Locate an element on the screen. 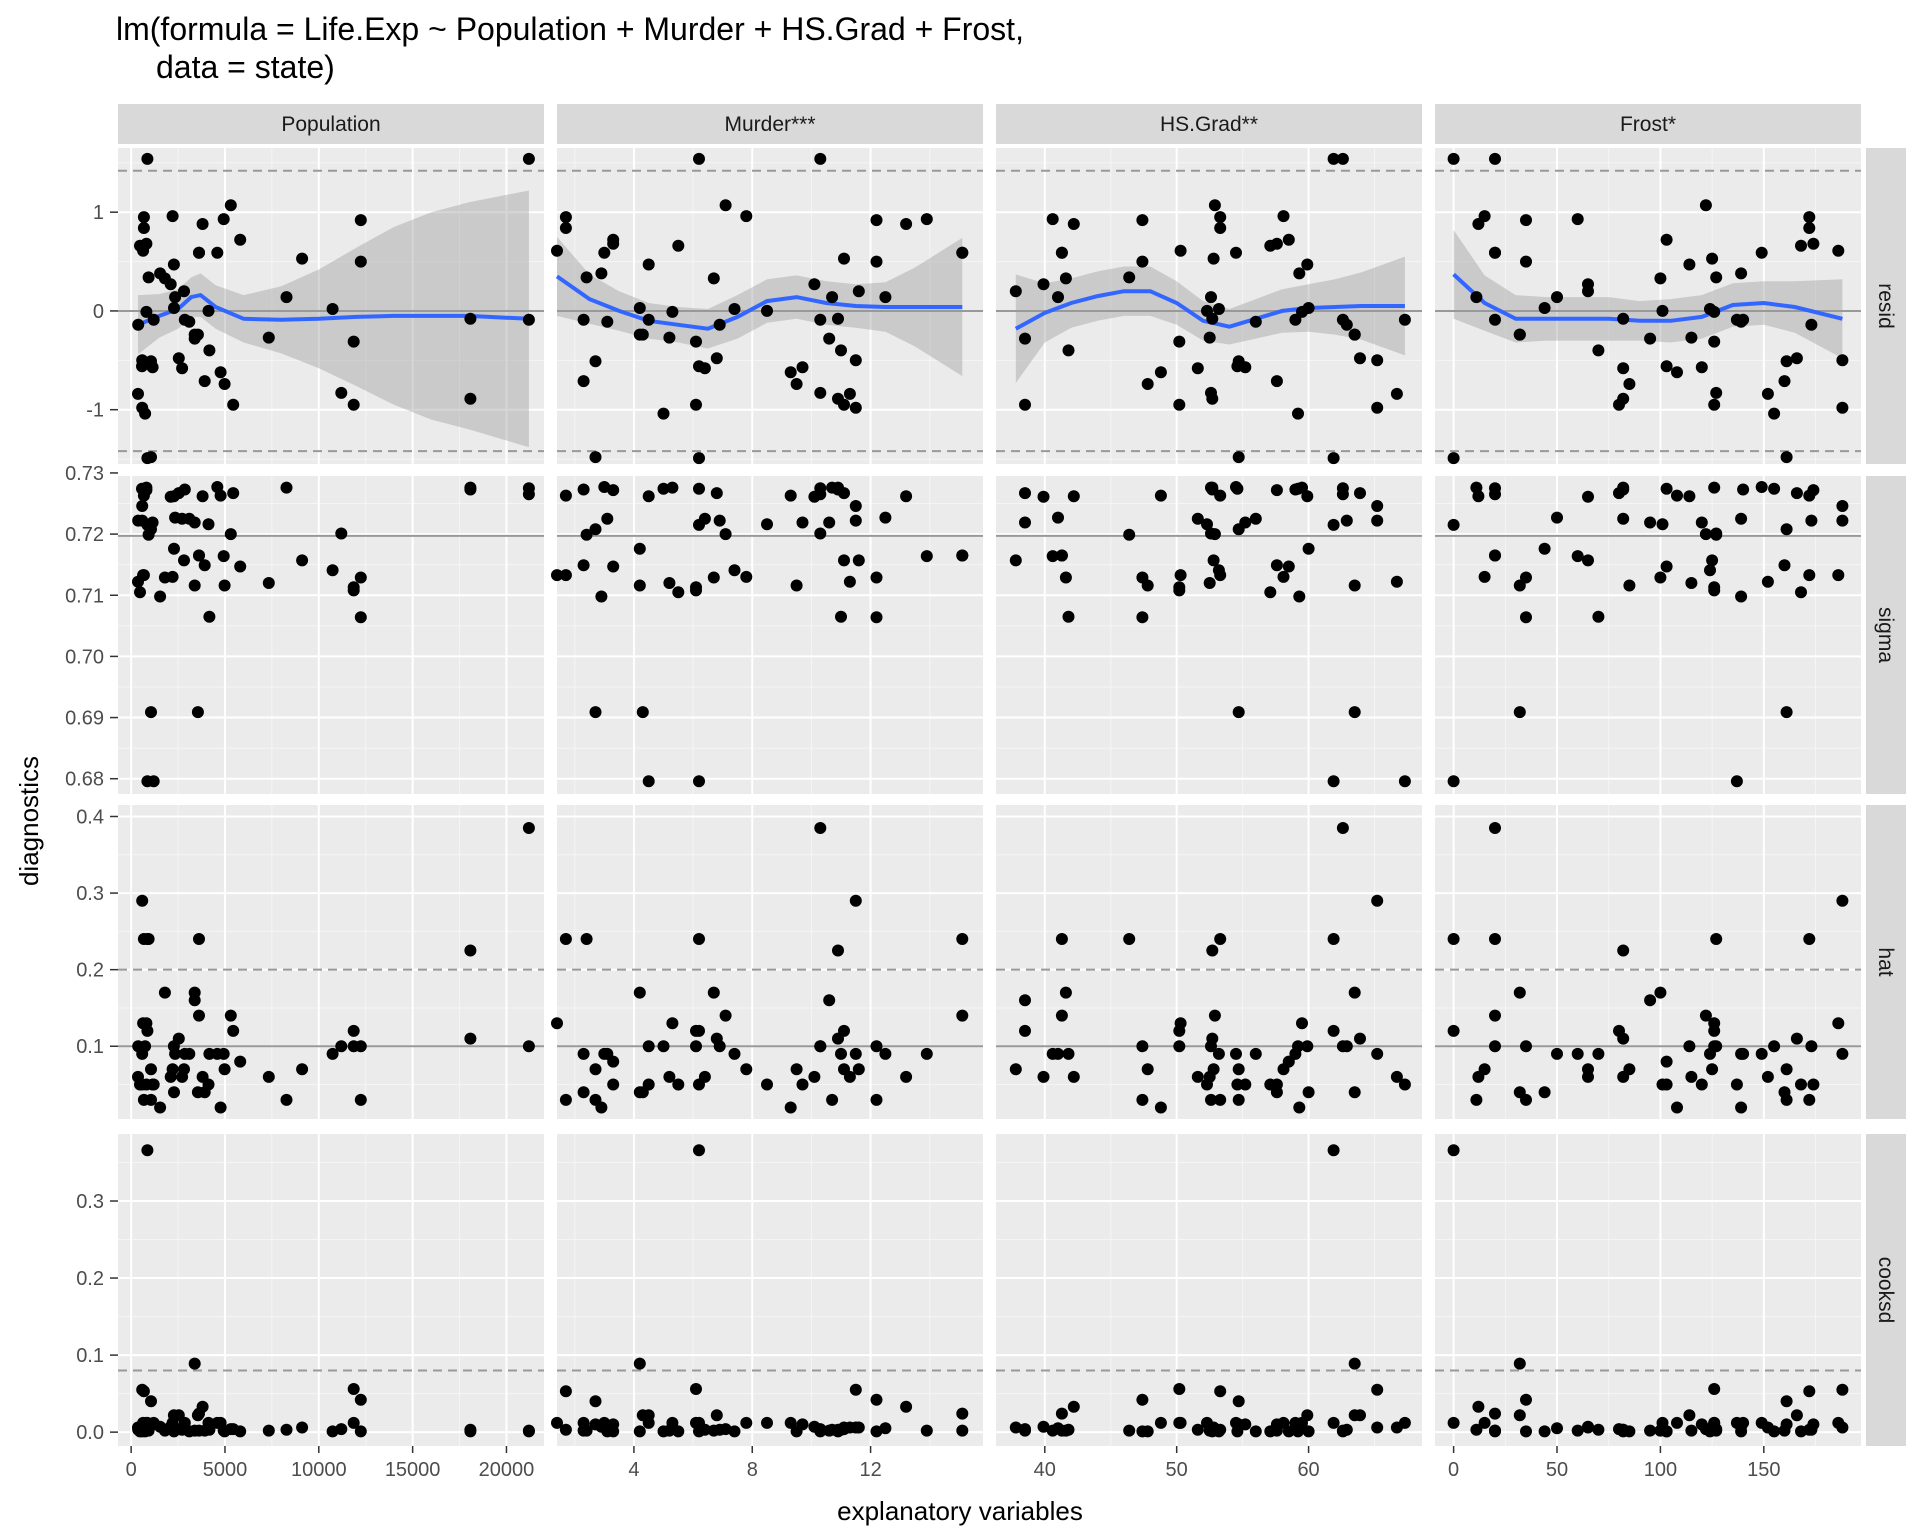 The height and width of the screenshot is (1536, 1920). x-tick-label-1-1: 8 is located at coordinates (752, 1470).